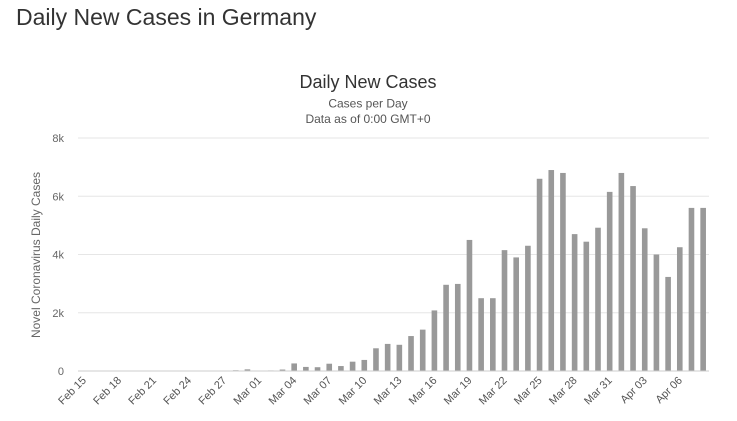  Describe the element at coordinates (563, 391) in the screenshot. I see `x-tick-label: Mar 28` at that location.